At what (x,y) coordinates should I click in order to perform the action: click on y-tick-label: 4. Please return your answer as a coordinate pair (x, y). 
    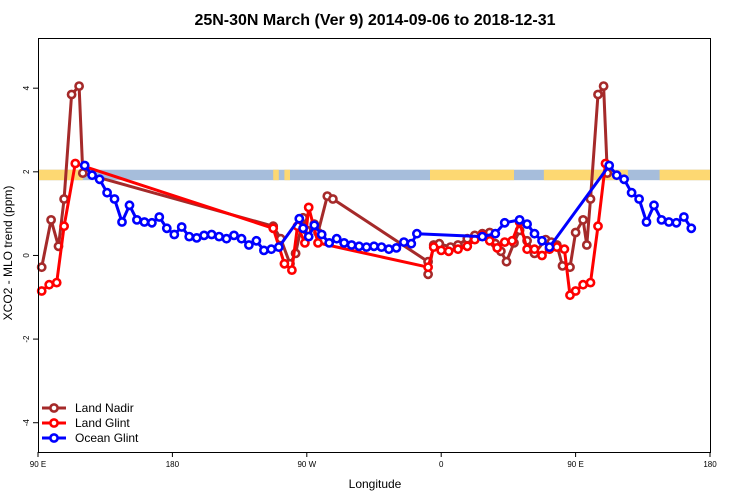
    Looking at the image, I should click on (26, 87).